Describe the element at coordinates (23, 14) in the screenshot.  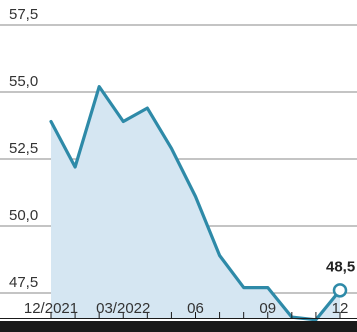
I see `y-tick-label: 57,5` at that location.